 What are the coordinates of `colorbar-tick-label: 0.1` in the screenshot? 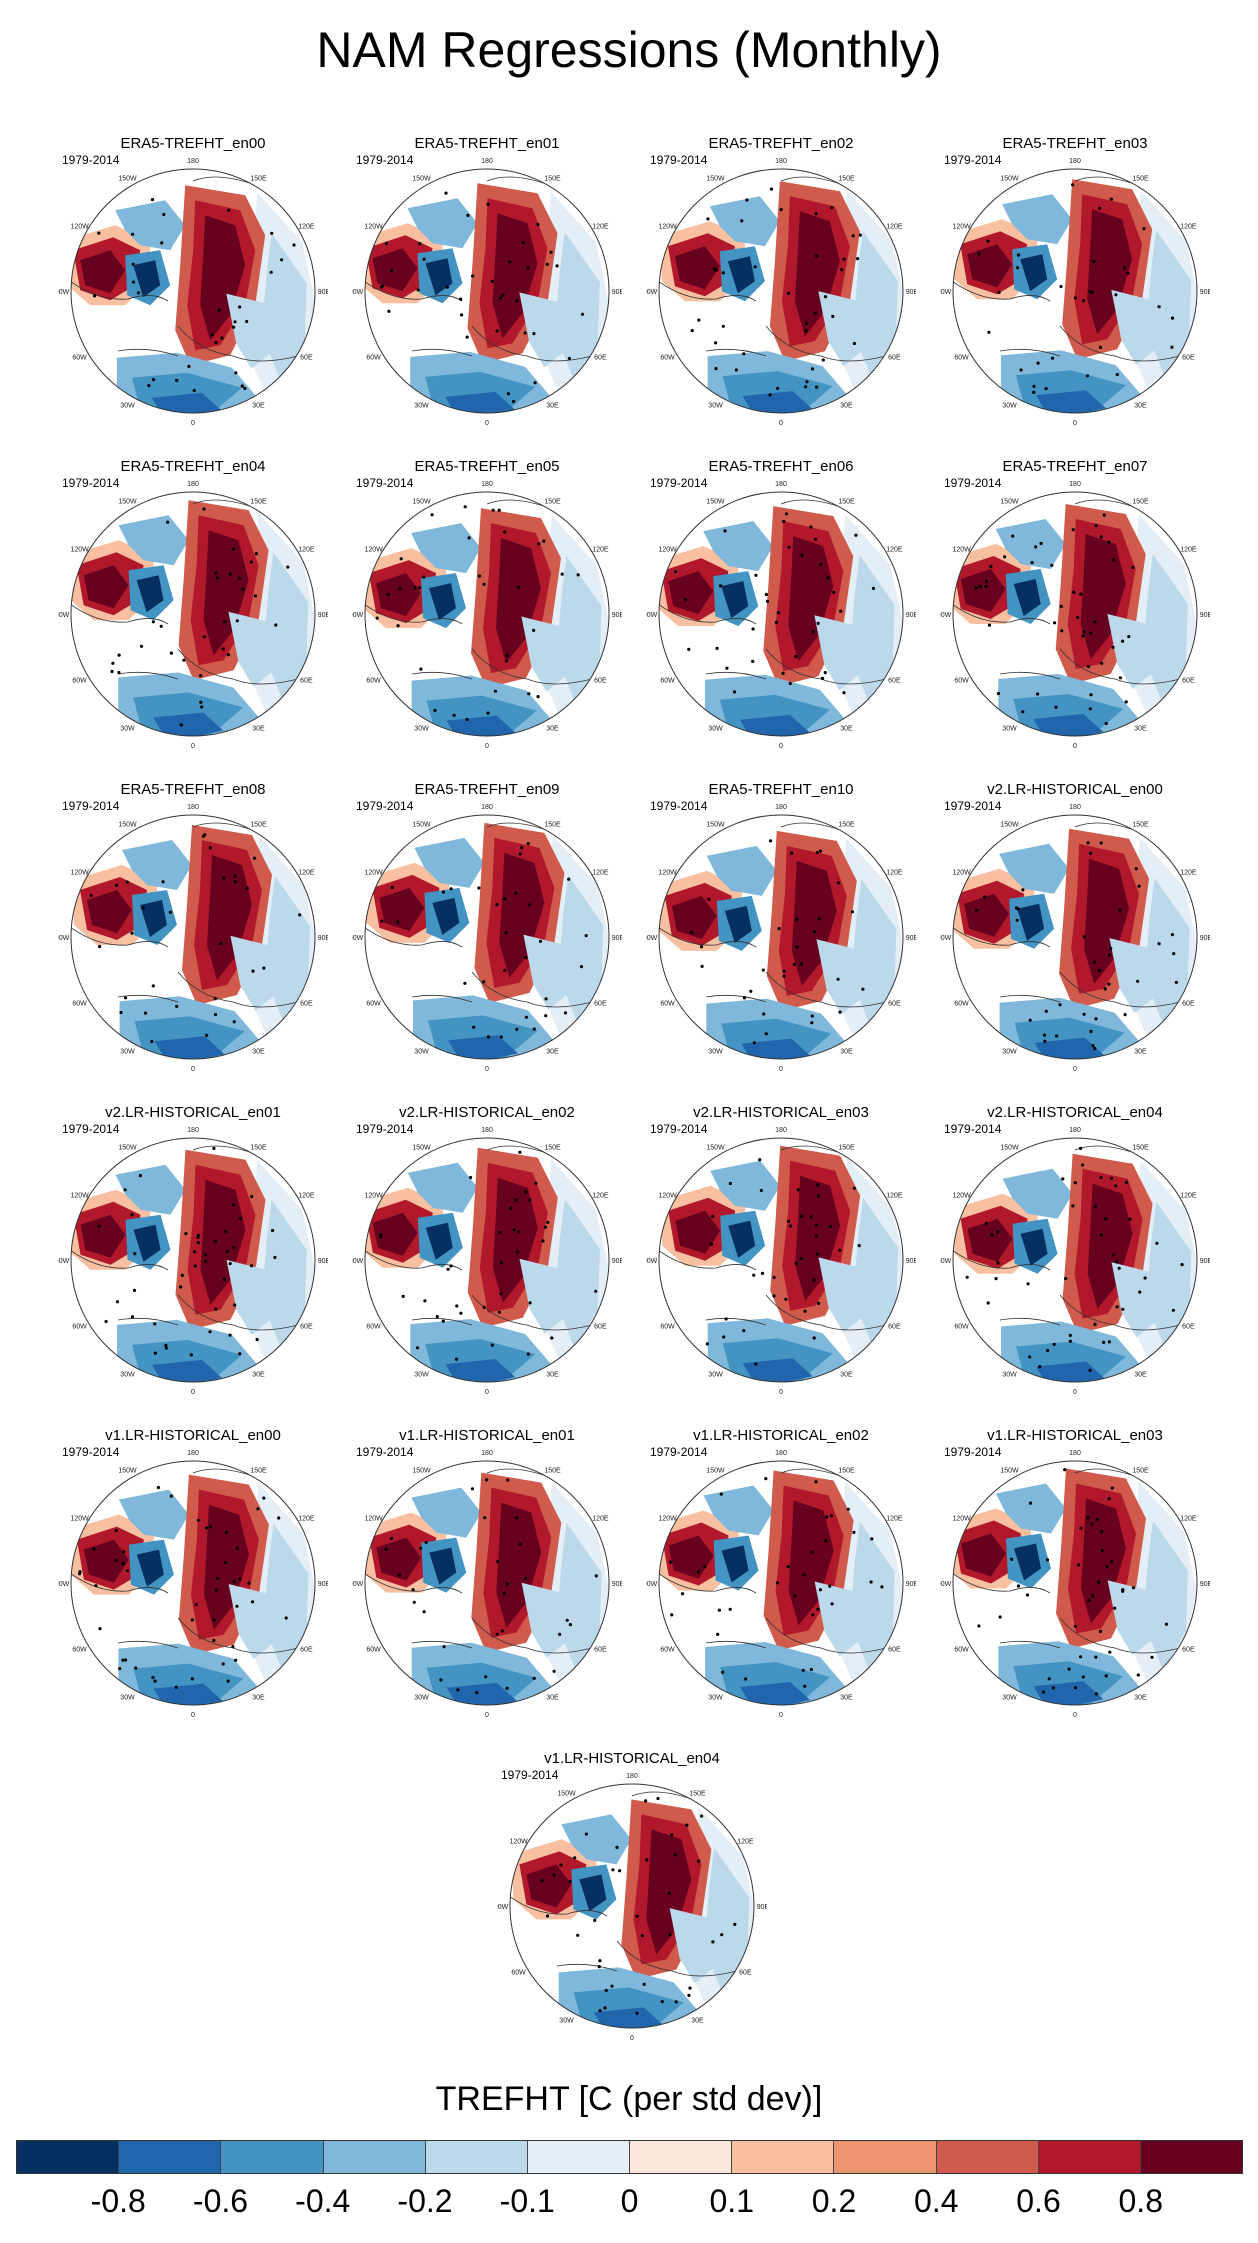 It's located at (731, 2201).